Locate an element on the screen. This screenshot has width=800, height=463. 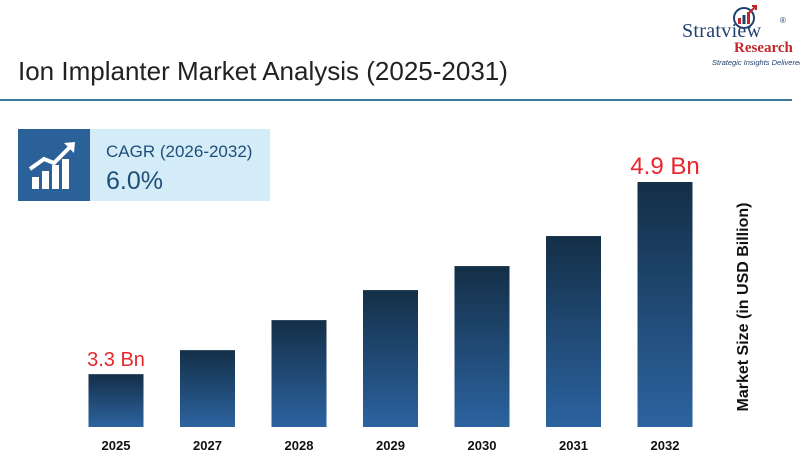
x-tick-label: 2030 is located at coordinates (482, 445).